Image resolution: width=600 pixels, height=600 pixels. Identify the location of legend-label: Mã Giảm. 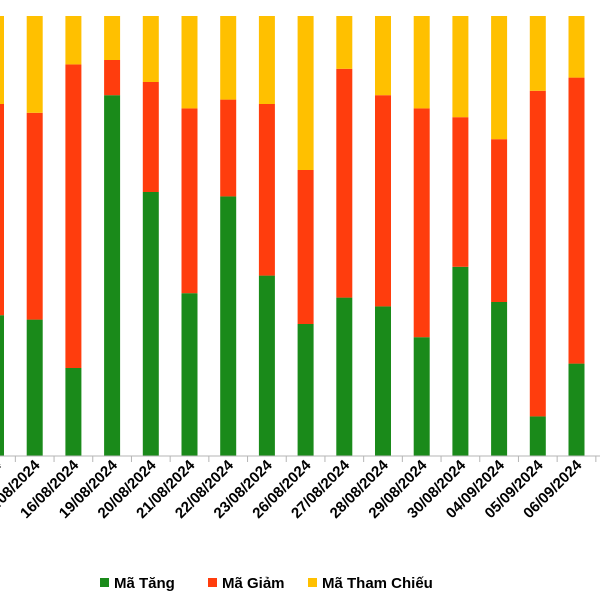
(253, 583).